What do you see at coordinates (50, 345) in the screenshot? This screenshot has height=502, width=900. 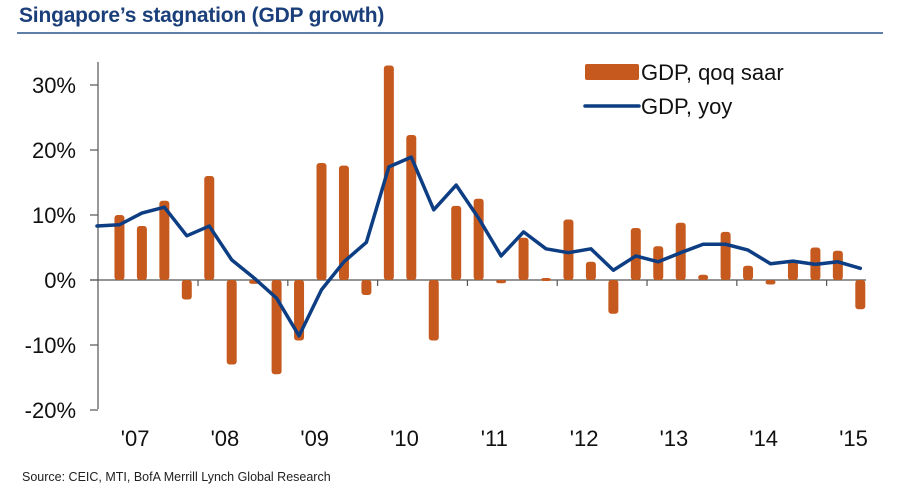 I see `y-tick-label: -10%` at bounding box center [50, 345].